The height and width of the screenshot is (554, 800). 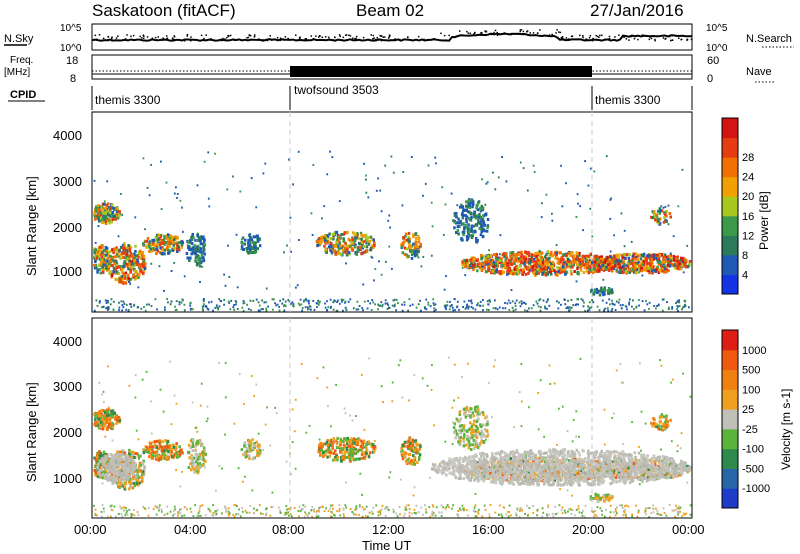 What do you see at coordinates (389, 69) in the screenshot?
I see `freq-panel: Freq. [MHz] 18 8 60 0 Nave` at bounding box center [389, 69].